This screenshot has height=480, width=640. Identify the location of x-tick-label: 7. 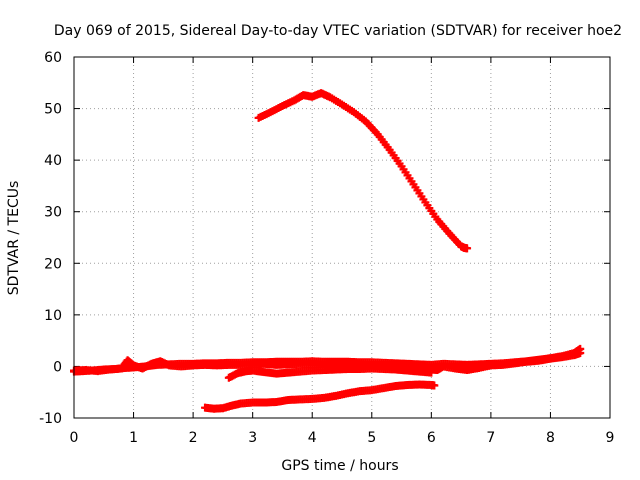
(490, 438).